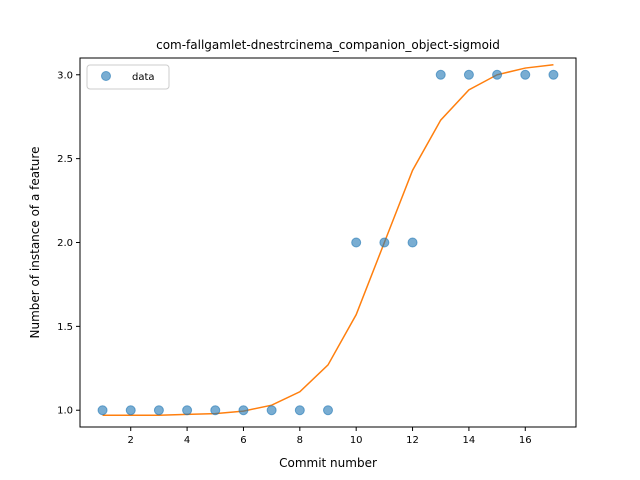  What do you see at coordinates (356, 440) in the screenshot?
I see `x-tick-label: 10` at bounding box center [356, 440].